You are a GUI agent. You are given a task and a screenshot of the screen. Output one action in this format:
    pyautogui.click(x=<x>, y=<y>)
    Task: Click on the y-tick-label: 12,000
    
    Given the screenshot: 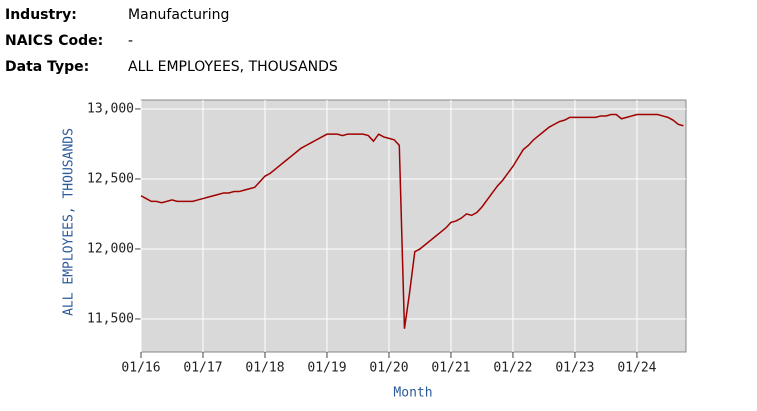 What is the action you would take?
    pyautogui.click(x=110, y=248)
    